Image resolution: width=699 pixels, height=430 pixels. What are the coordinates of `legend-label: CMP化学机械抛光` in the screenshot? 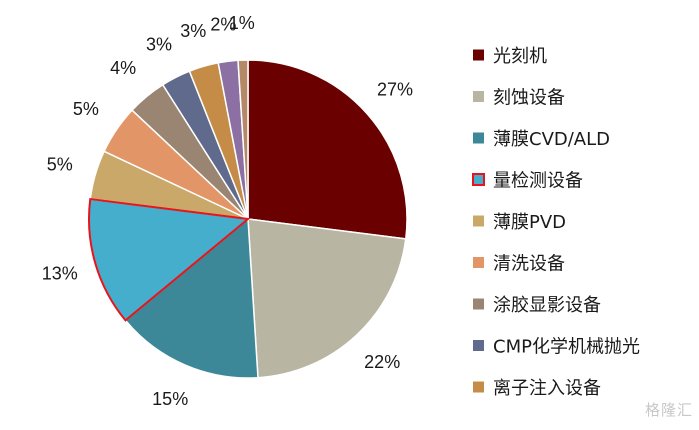 It's located at (566, 347).